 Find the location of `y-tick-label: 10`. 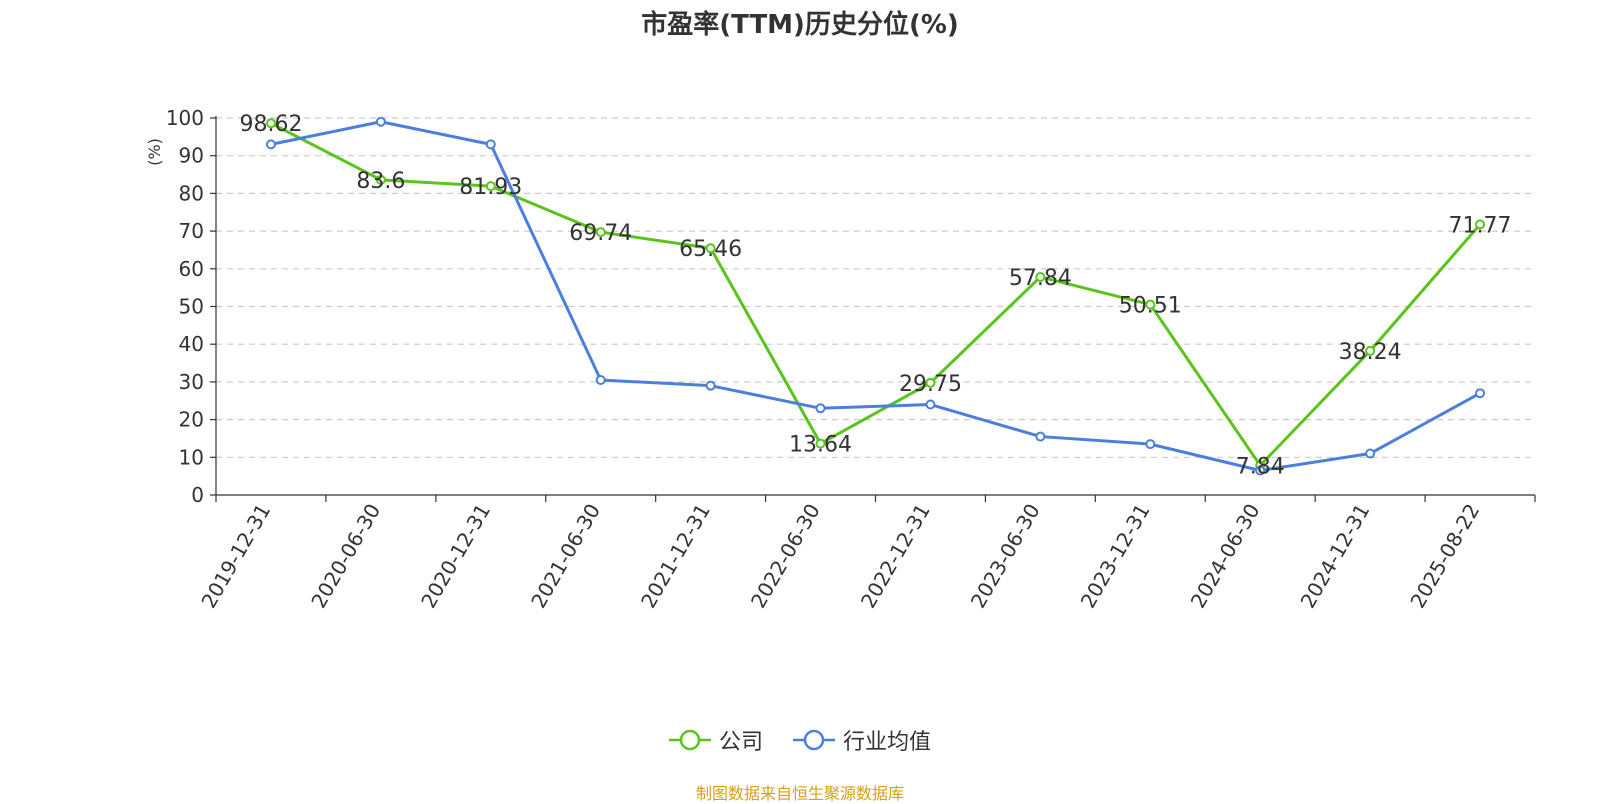

y-tick-label: 10 is located at coordinates (191, 457).